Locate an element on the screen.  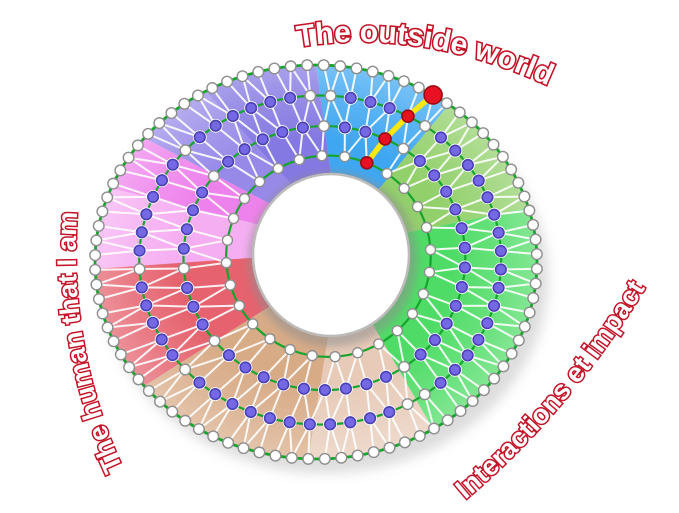
highlight-node is located at coordinates (433, 95).